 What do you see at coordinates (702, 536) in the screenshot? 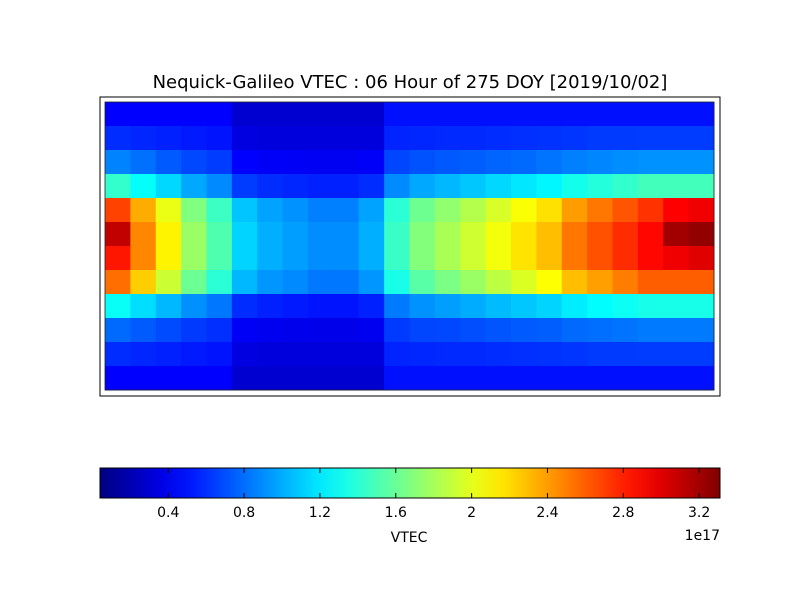
I see `colorbar-offset: 1e17` at bounding box center [702, 536].